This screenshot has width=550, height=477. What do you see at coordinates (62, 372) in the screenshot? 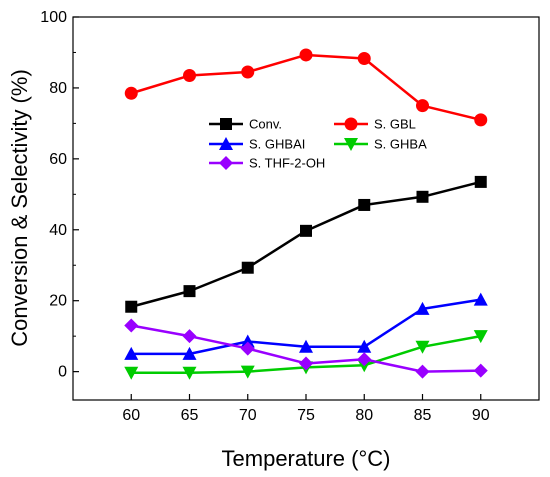
I see `y-tick-label: 0` at bounding box center [62, 372].